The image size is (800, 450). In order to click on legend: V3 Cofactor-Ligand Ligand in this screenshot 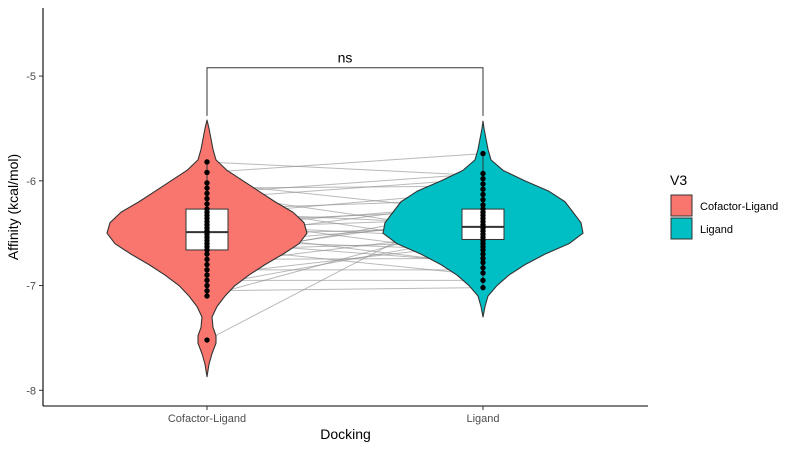, I will do `click(724, 206)`.